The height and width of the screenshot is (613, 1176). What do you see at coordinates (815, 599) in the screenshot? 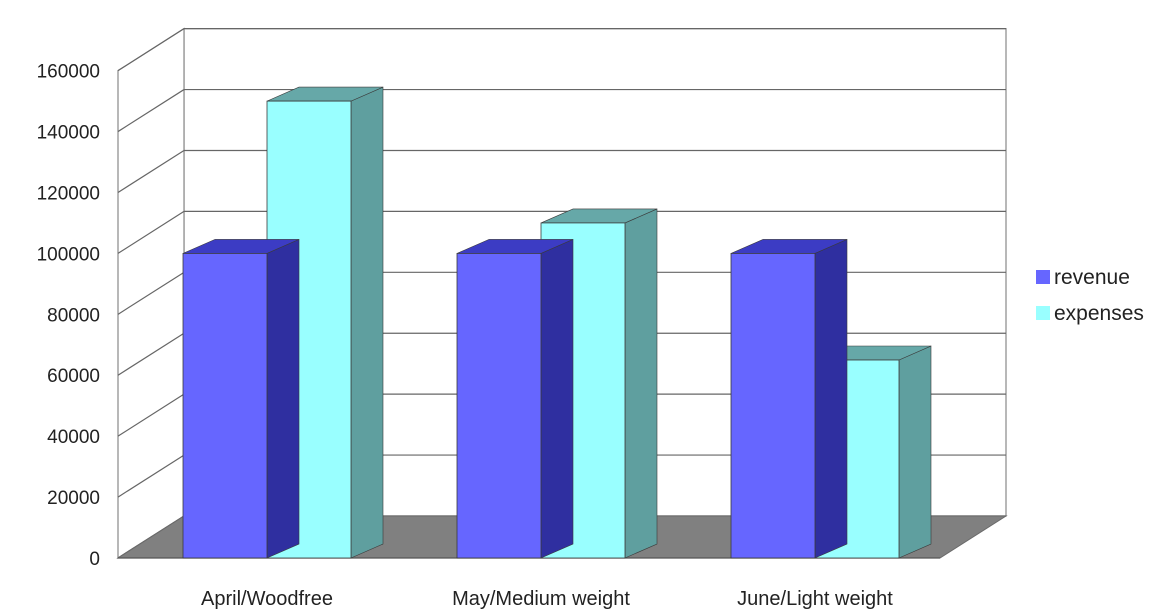
I see `x-category-label: June/Light weight` at bounding box center [815, 599].